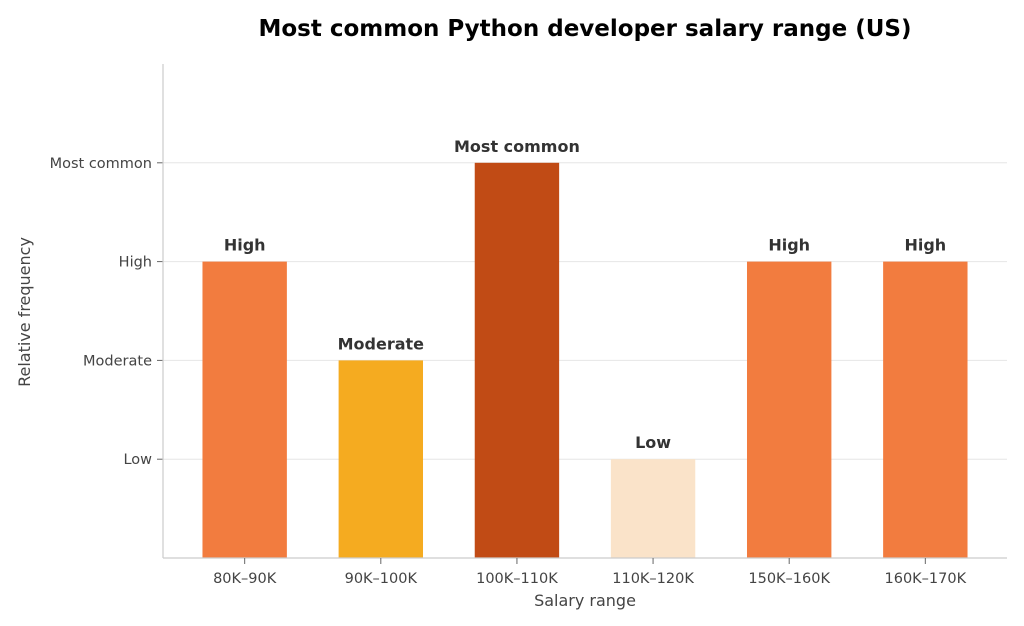  Describe the element at coordinates (517, 579) in the screenshot. I see `x-tick-label: 100K–110K` at that location.